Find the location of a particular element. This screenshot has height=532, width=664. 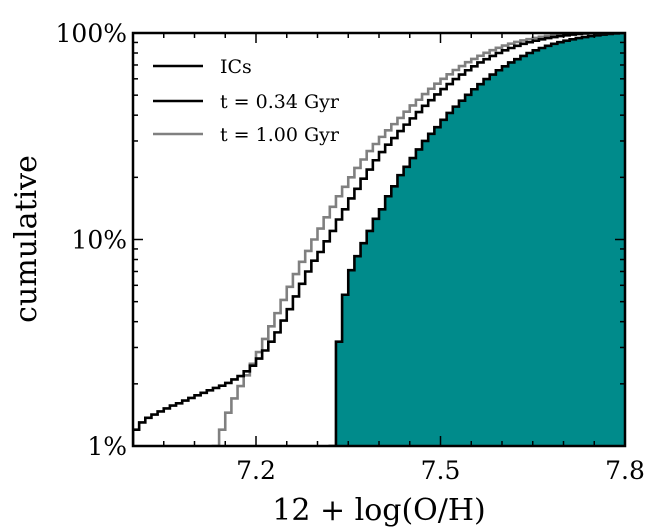

y-tick-label: 100% is located at coordinates (91, 33).